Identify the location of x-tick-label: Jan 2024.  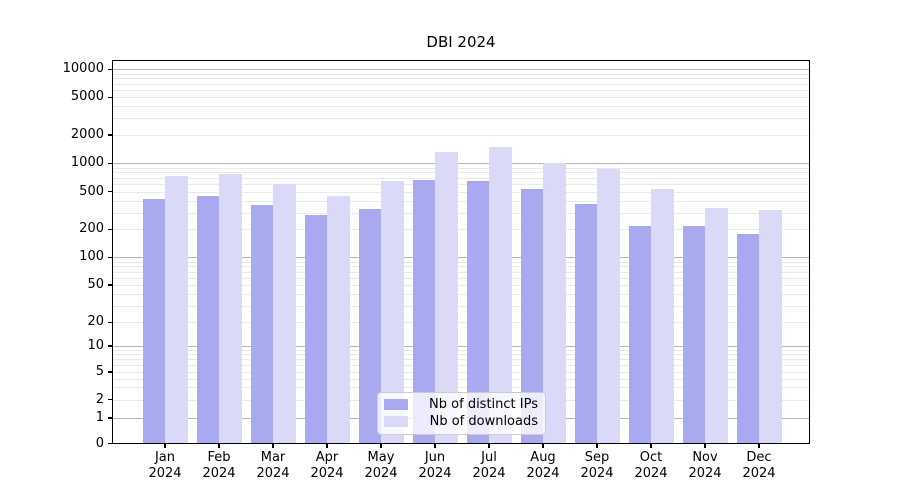
(165, 465).